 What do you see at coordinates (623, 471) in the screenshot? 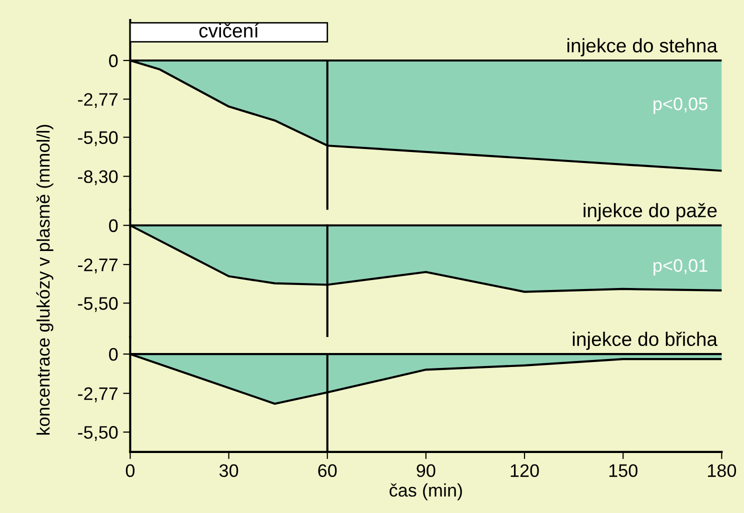
I see `x-tick-label: 150` at bounding box center [623, 471].